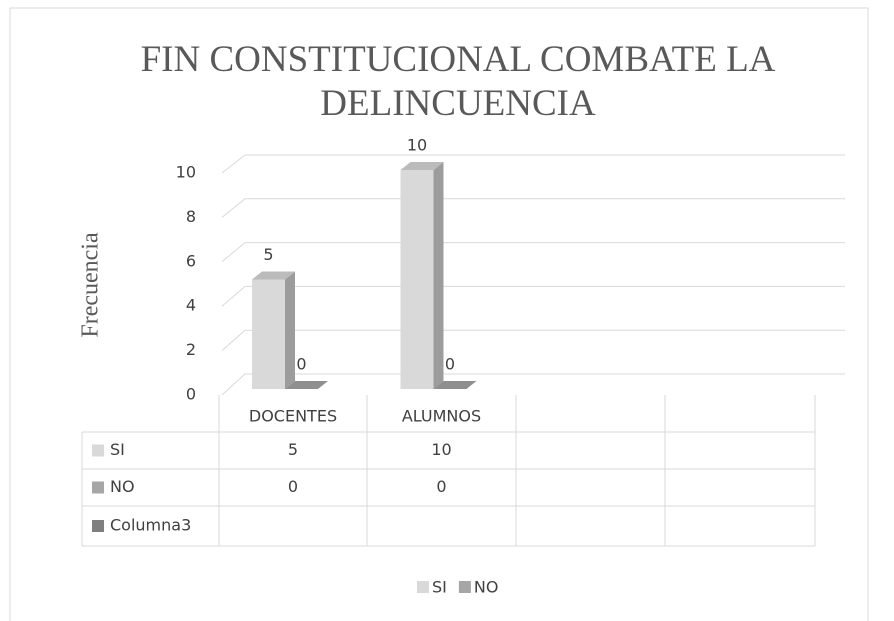  What do you see at coordinates (191, 216) in the screenshot?
I see `y-tick-label: 8` at bounding box center [191, 216].